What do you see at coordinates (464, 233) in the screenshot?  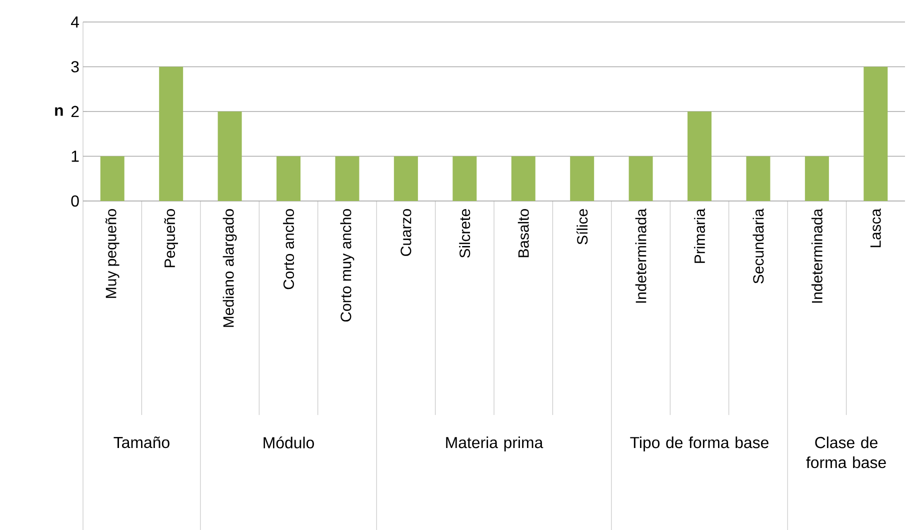 I see `x-tick-label: Silcrete` at bounding box center [464, 233].